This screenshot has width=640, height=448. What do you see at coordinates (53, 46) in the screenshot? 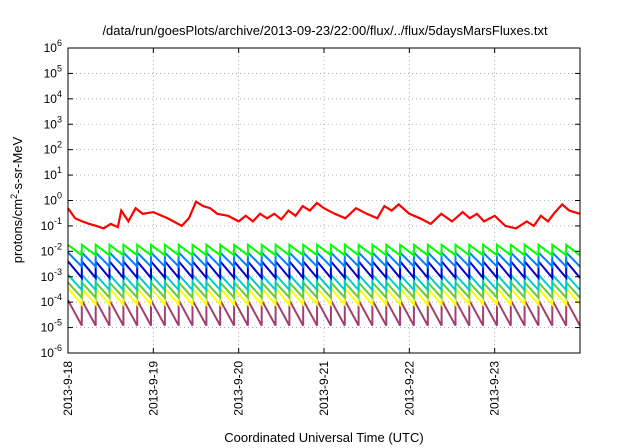
I see `y-tick-label: 10⁶` at bounding box center [53, 46].